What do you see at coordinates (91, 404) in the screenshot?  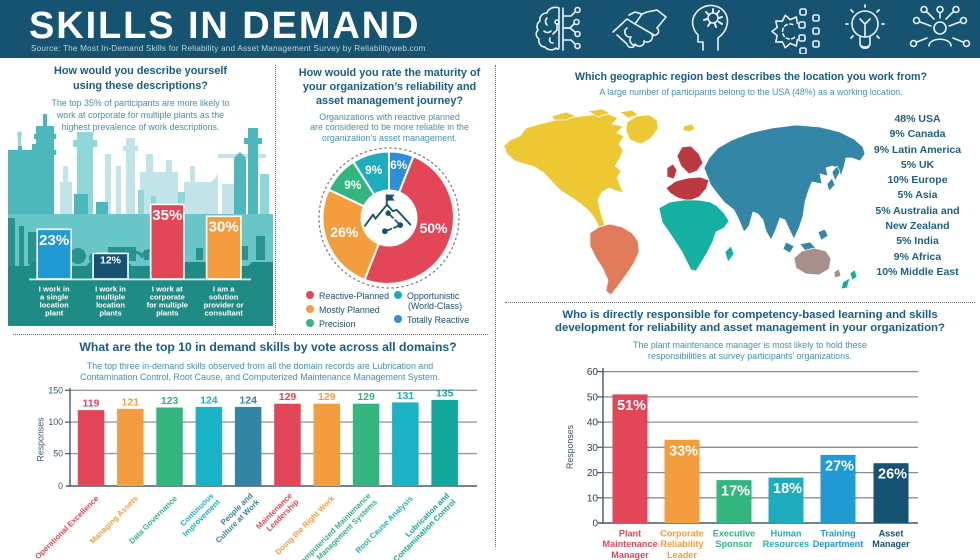 I see `svg-text: 119` at bounding box center [91, 404].